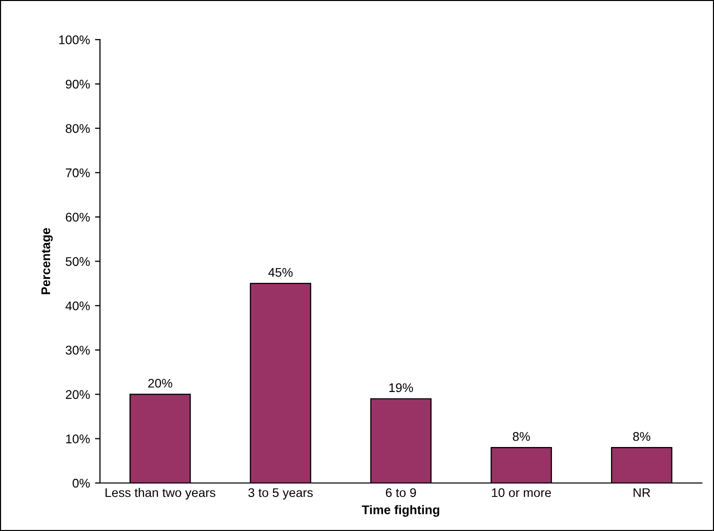  What do you see at coordinates (642, 492) in the screenshot?
I see `x-tick-label: NR` at bounding box center [642, 492].